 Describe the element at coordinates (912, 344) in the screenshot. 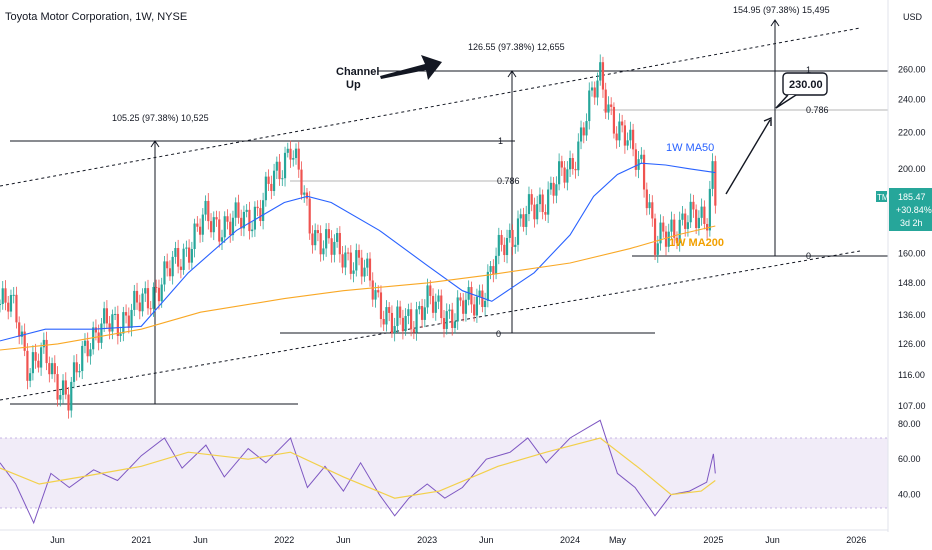

I see `price-tick-label: 126.00` at that location.